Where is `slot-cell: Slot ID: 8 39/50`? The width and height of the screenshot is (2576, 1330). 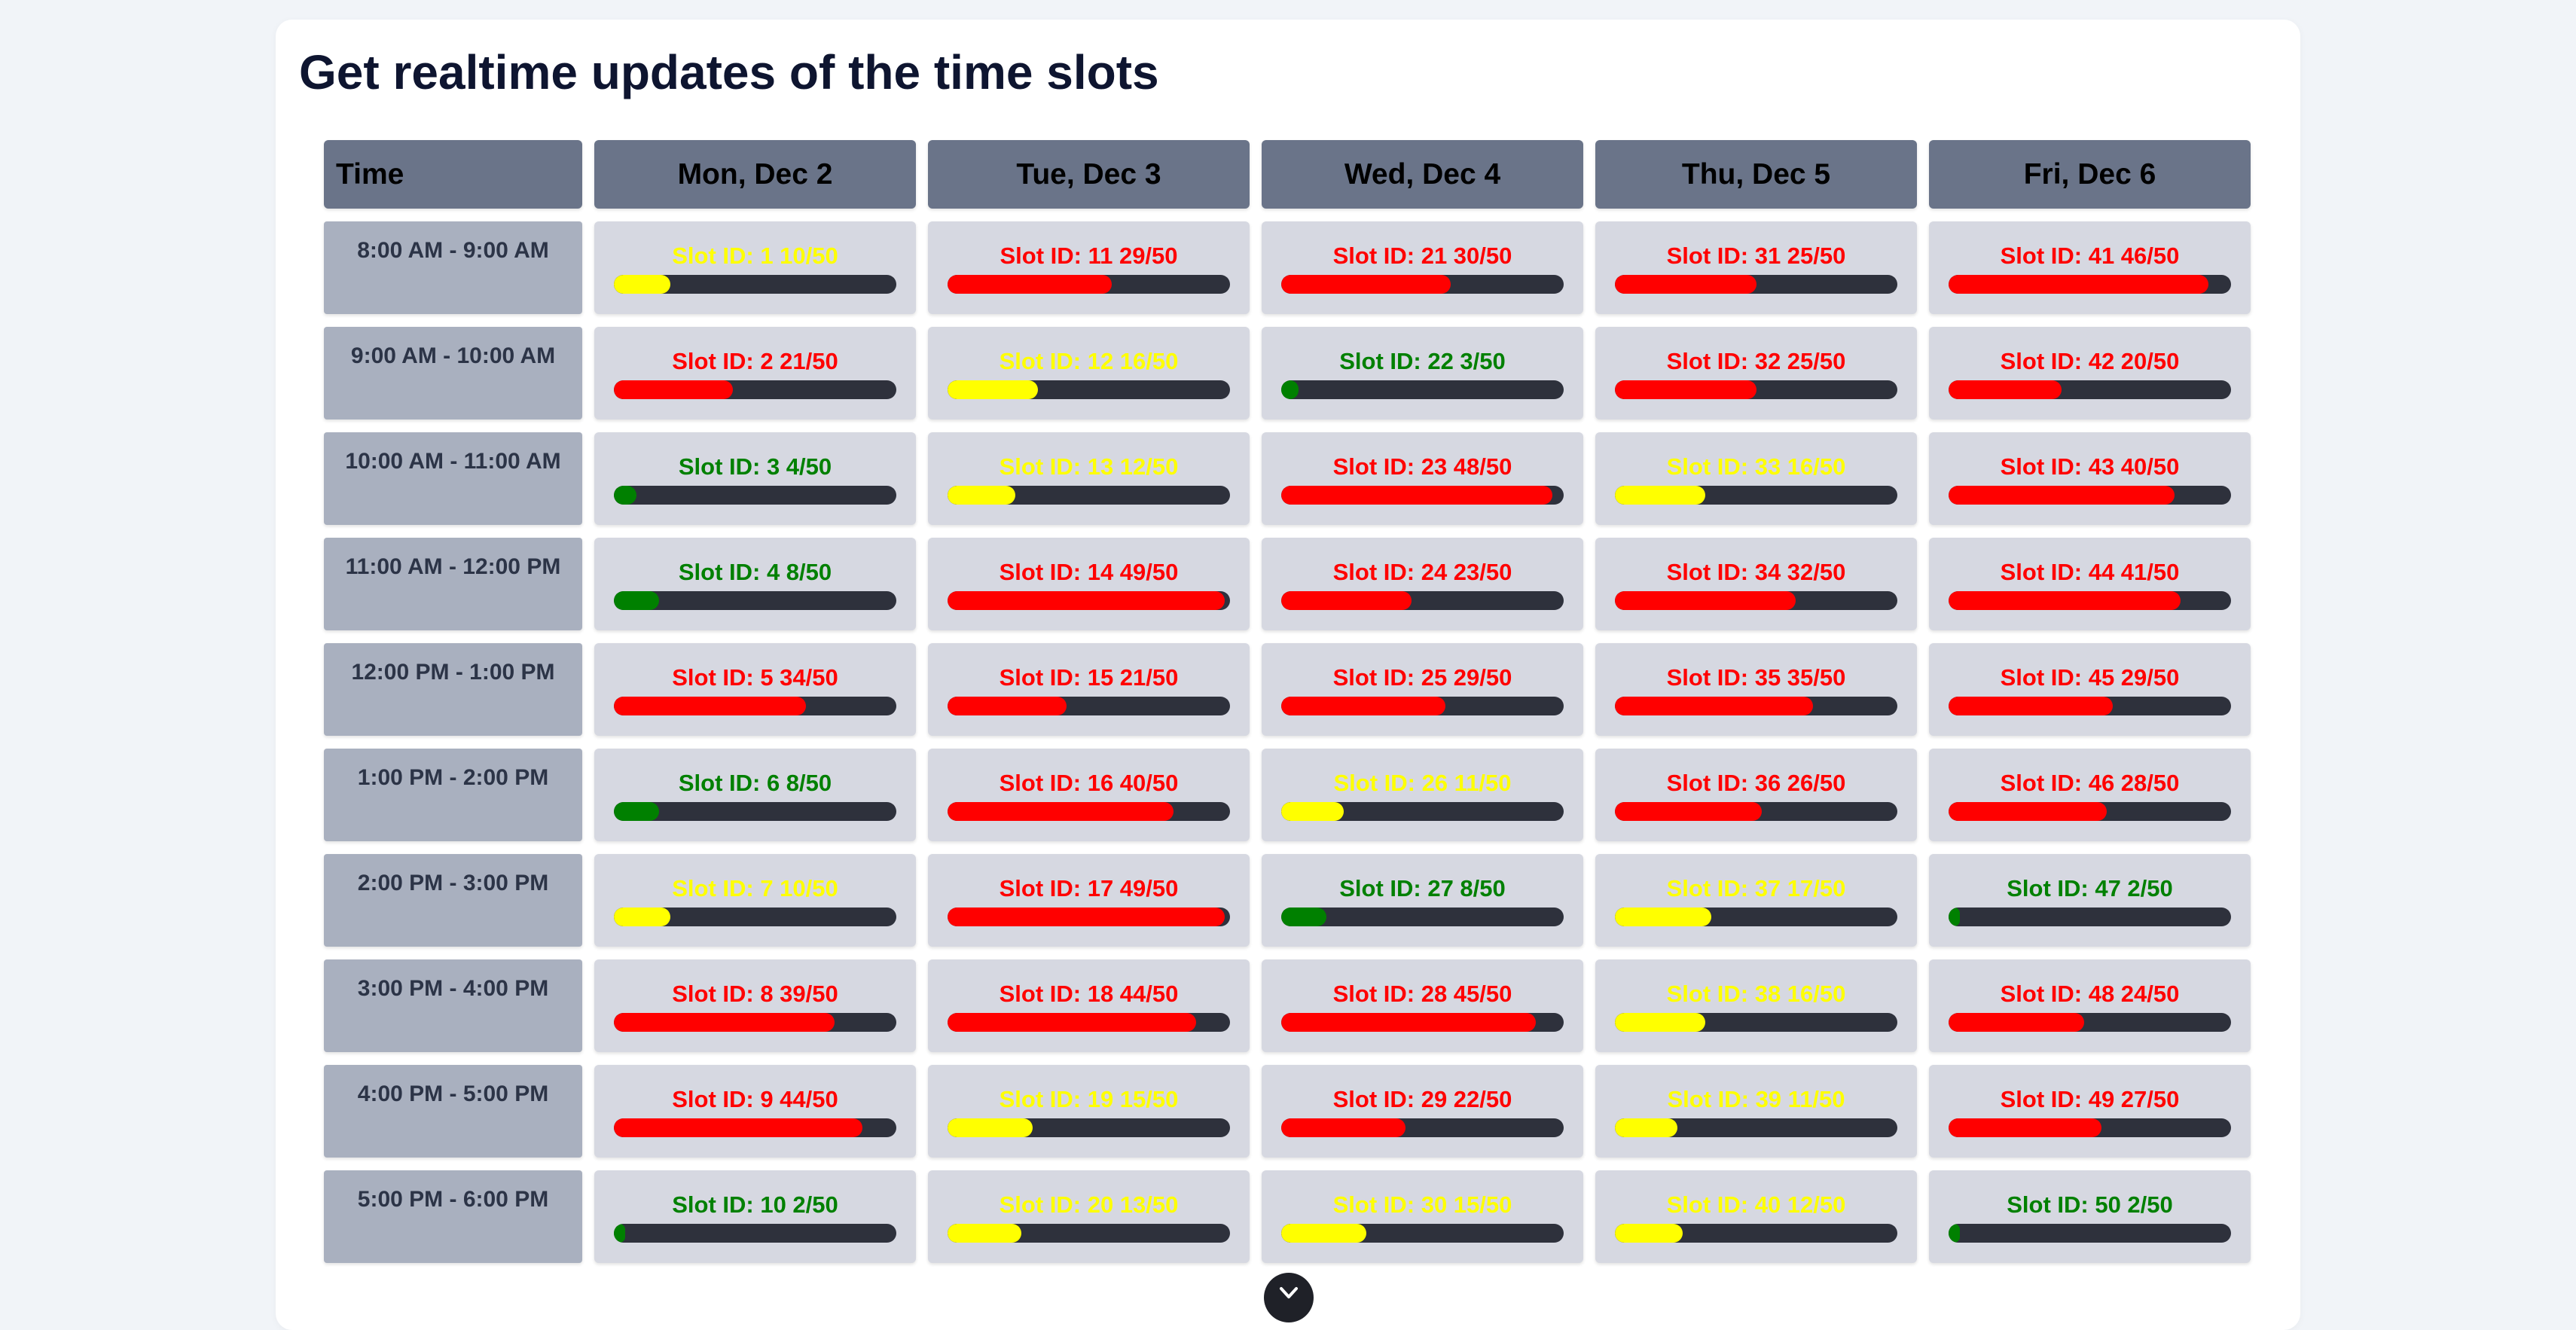
slot-cell: Slot ID: 8 39/50 is located at coordinates (755, 1006).